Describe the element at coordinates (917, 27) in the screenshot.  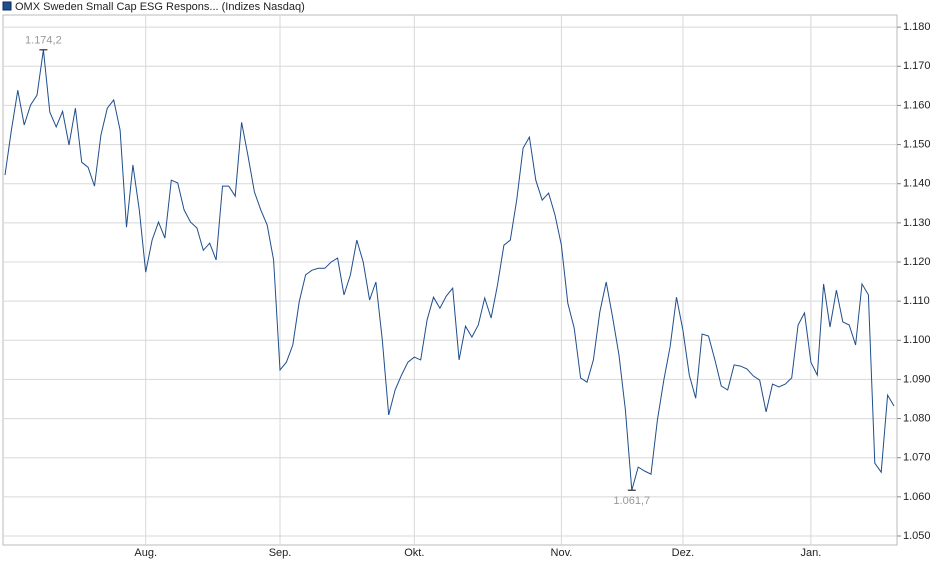
I see `y-tick-label: 1.180` at that location.